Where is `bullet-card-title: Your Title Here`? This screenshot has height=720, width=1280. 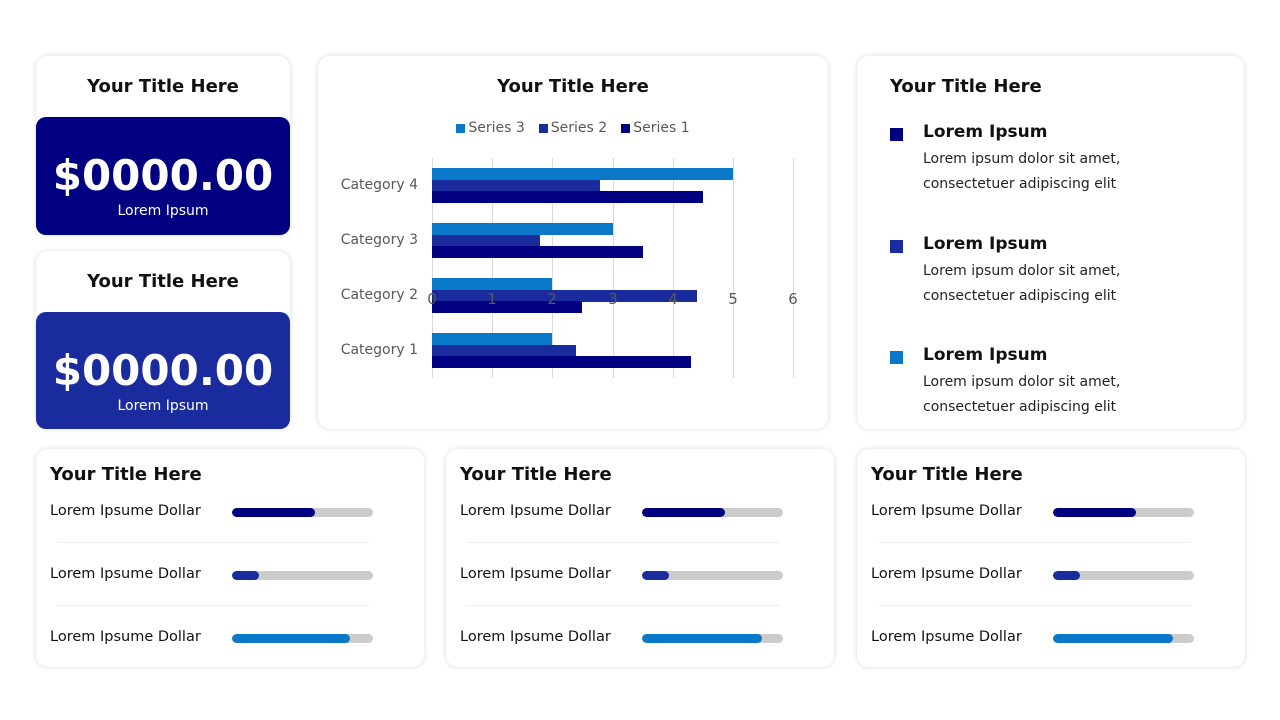 bullet-card-title: Your Title Here is located at coordinates (966, 86).